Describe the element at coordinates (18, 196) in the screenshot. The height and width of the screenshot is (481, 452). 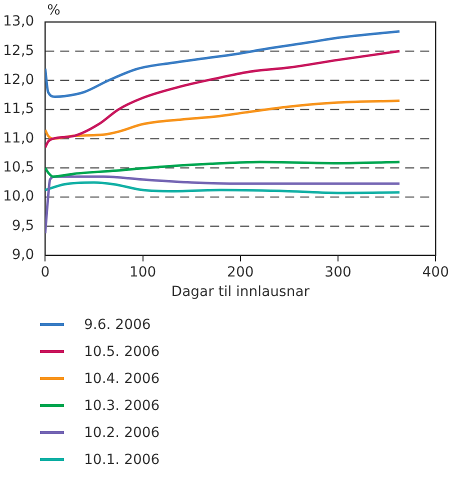
I see `y-tick-label: 10,0` at that location.